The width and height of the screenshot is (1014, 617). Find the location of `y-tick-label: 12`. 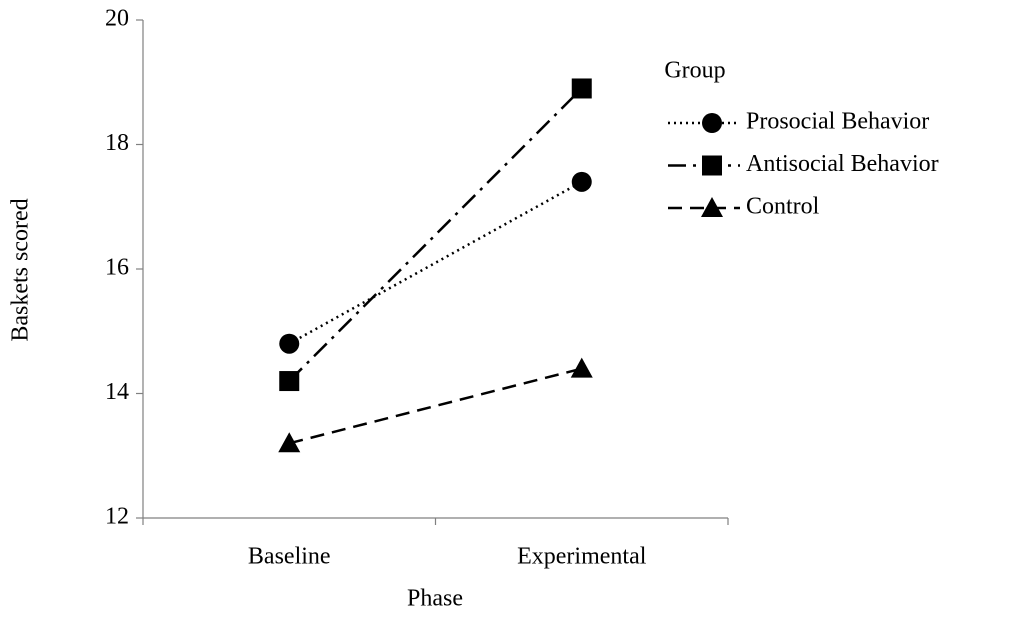

y-tick-label: 12 is located at coordinates (117, 517).